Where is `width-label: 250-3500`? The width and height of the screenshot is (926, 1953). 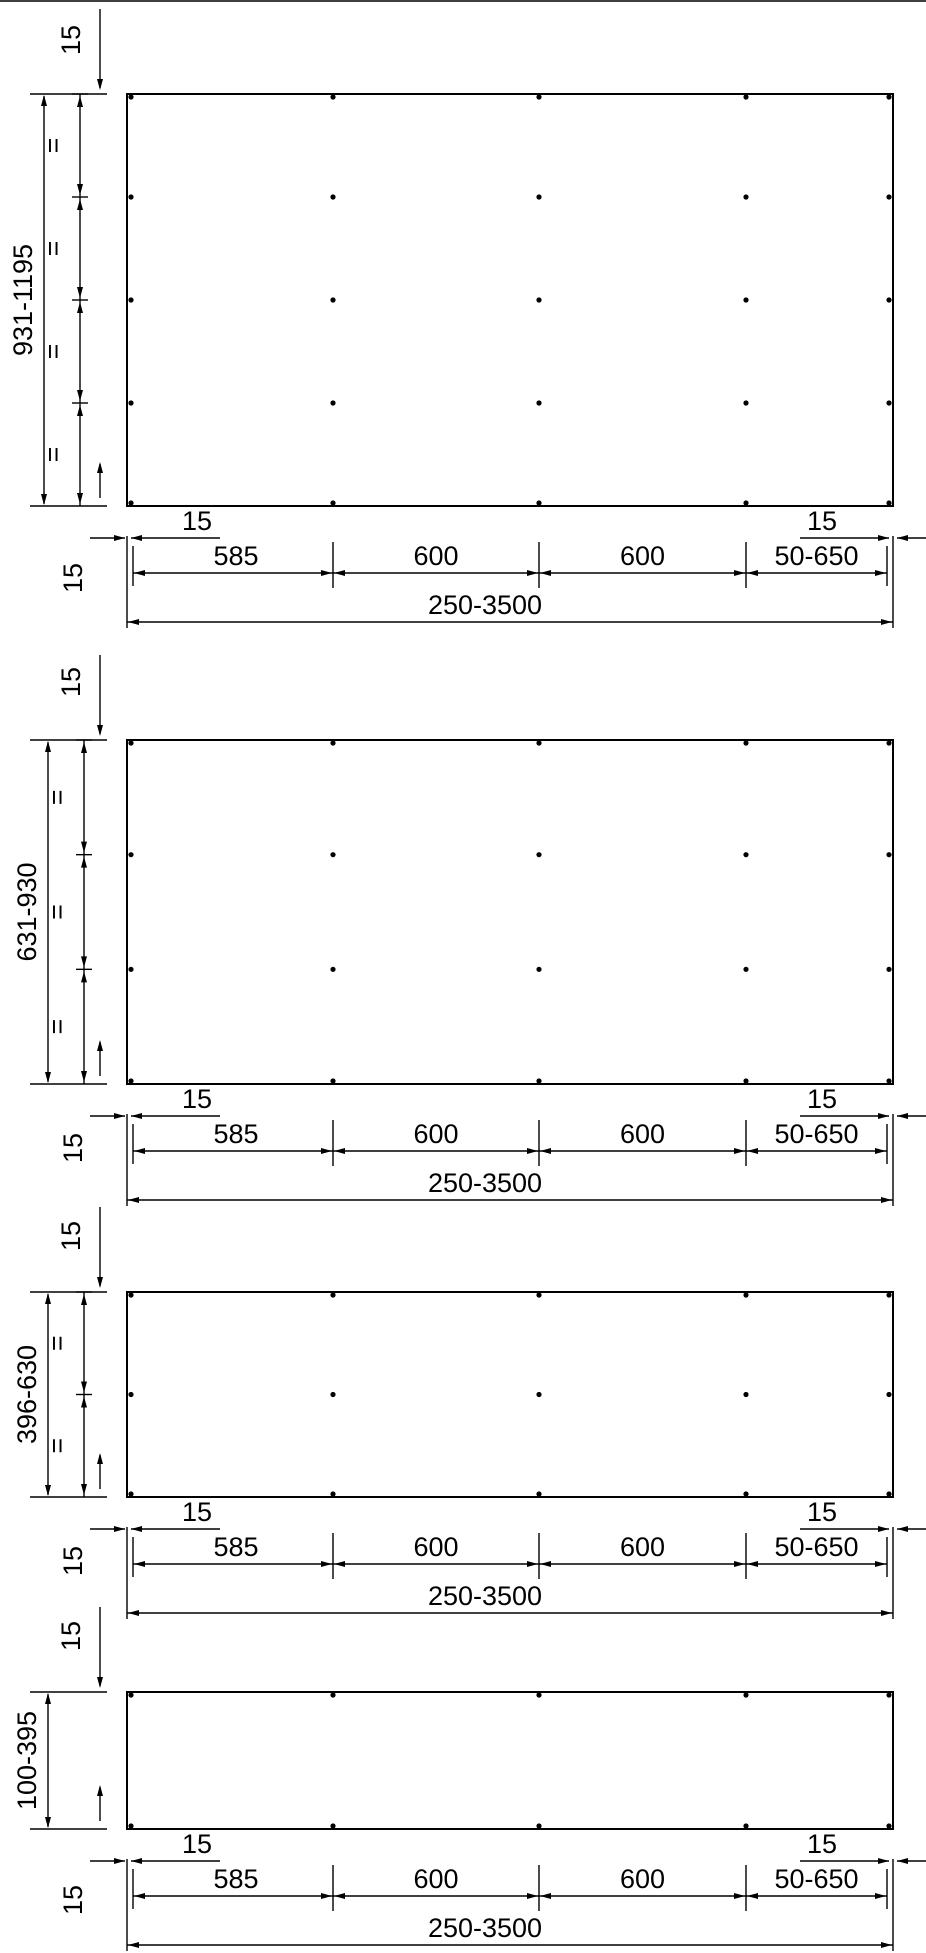
width-label: 250-3500 is located at coordinates (485, 1928).